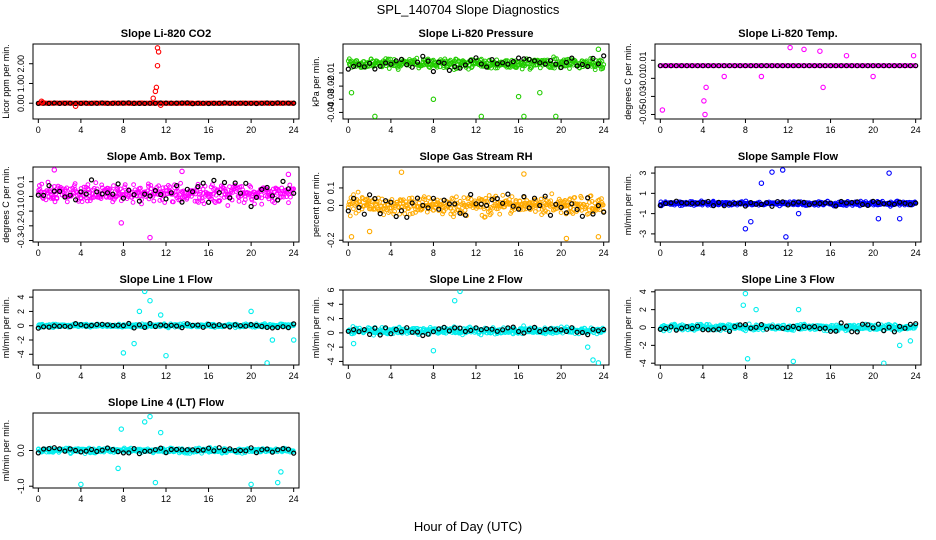  I want to click on plot-frame, so click(788, 81).